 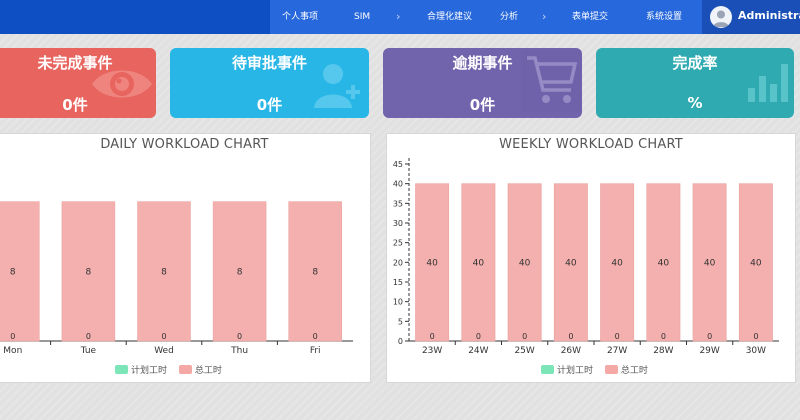 I want to click on y-tick-label: 10, so click(x=398, y=302).